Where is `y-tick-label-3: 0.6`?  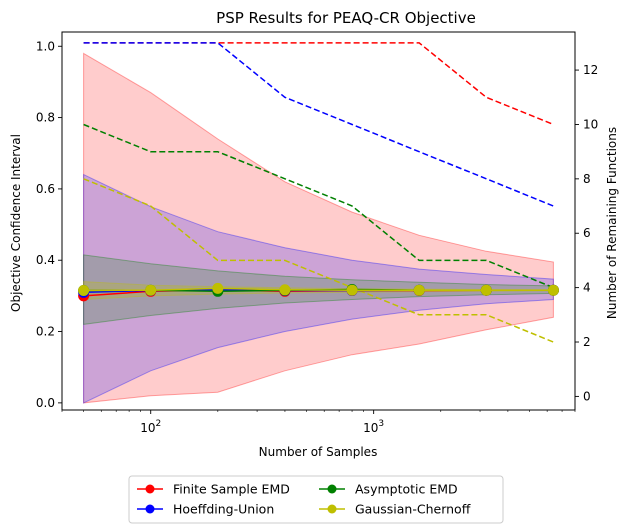
y-tick-label-3: 0.6 is located at coordinates (45, 189).